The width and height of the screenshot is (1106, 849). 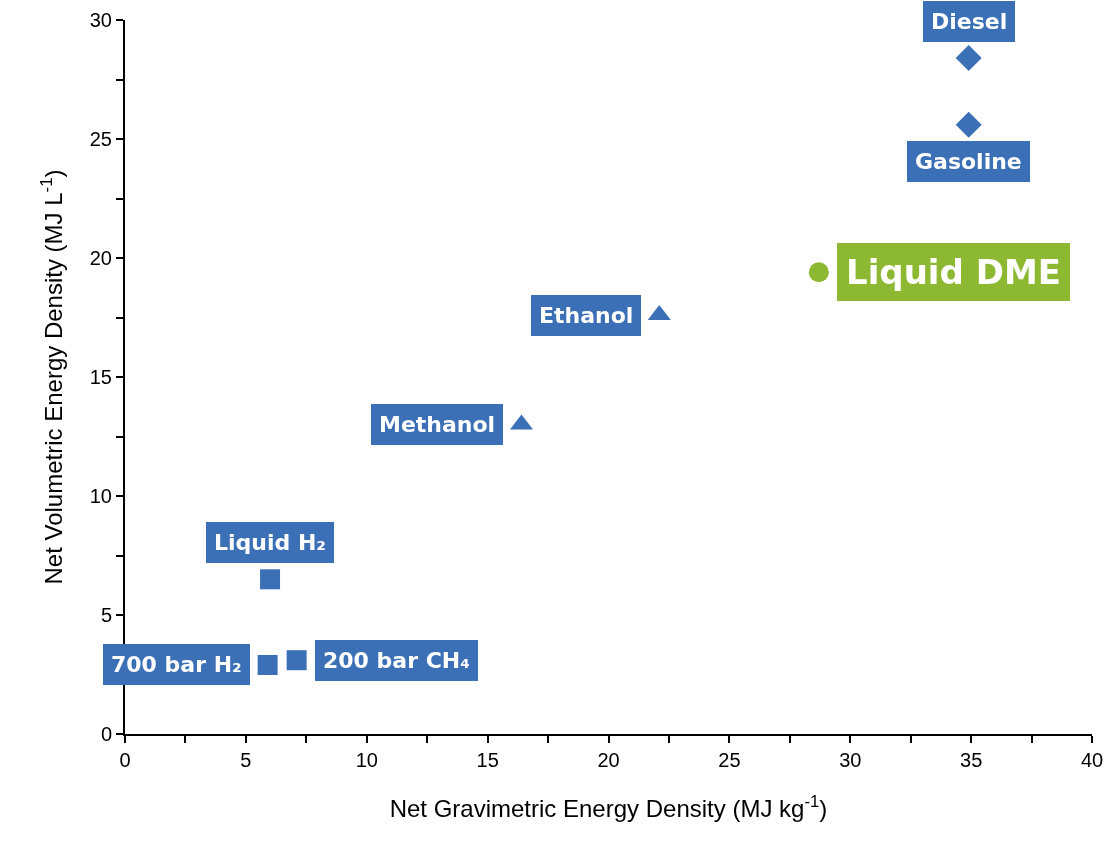 I want to click on series-label: Diesel, so click(x=969, y=21).